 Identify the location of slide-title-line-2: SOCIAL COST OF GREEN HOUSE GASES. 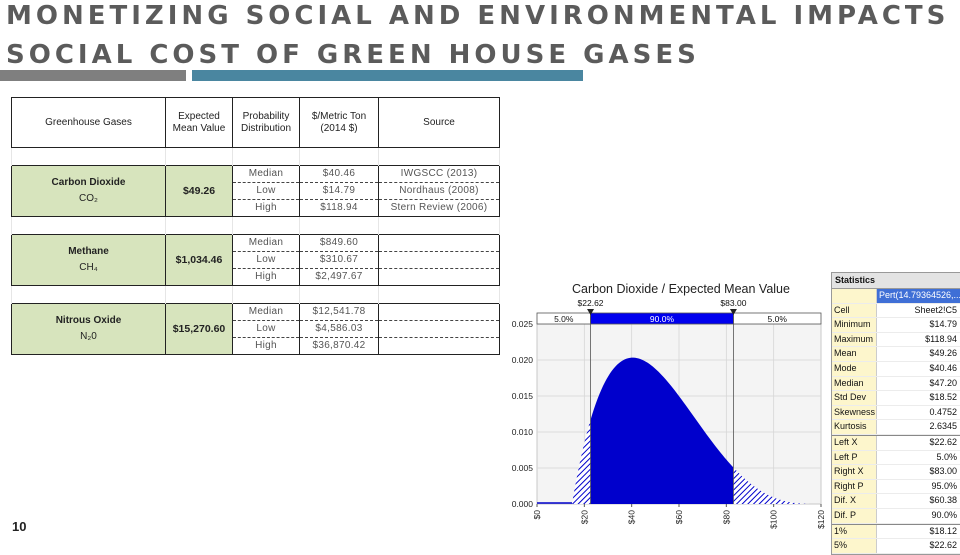
(353, 55).